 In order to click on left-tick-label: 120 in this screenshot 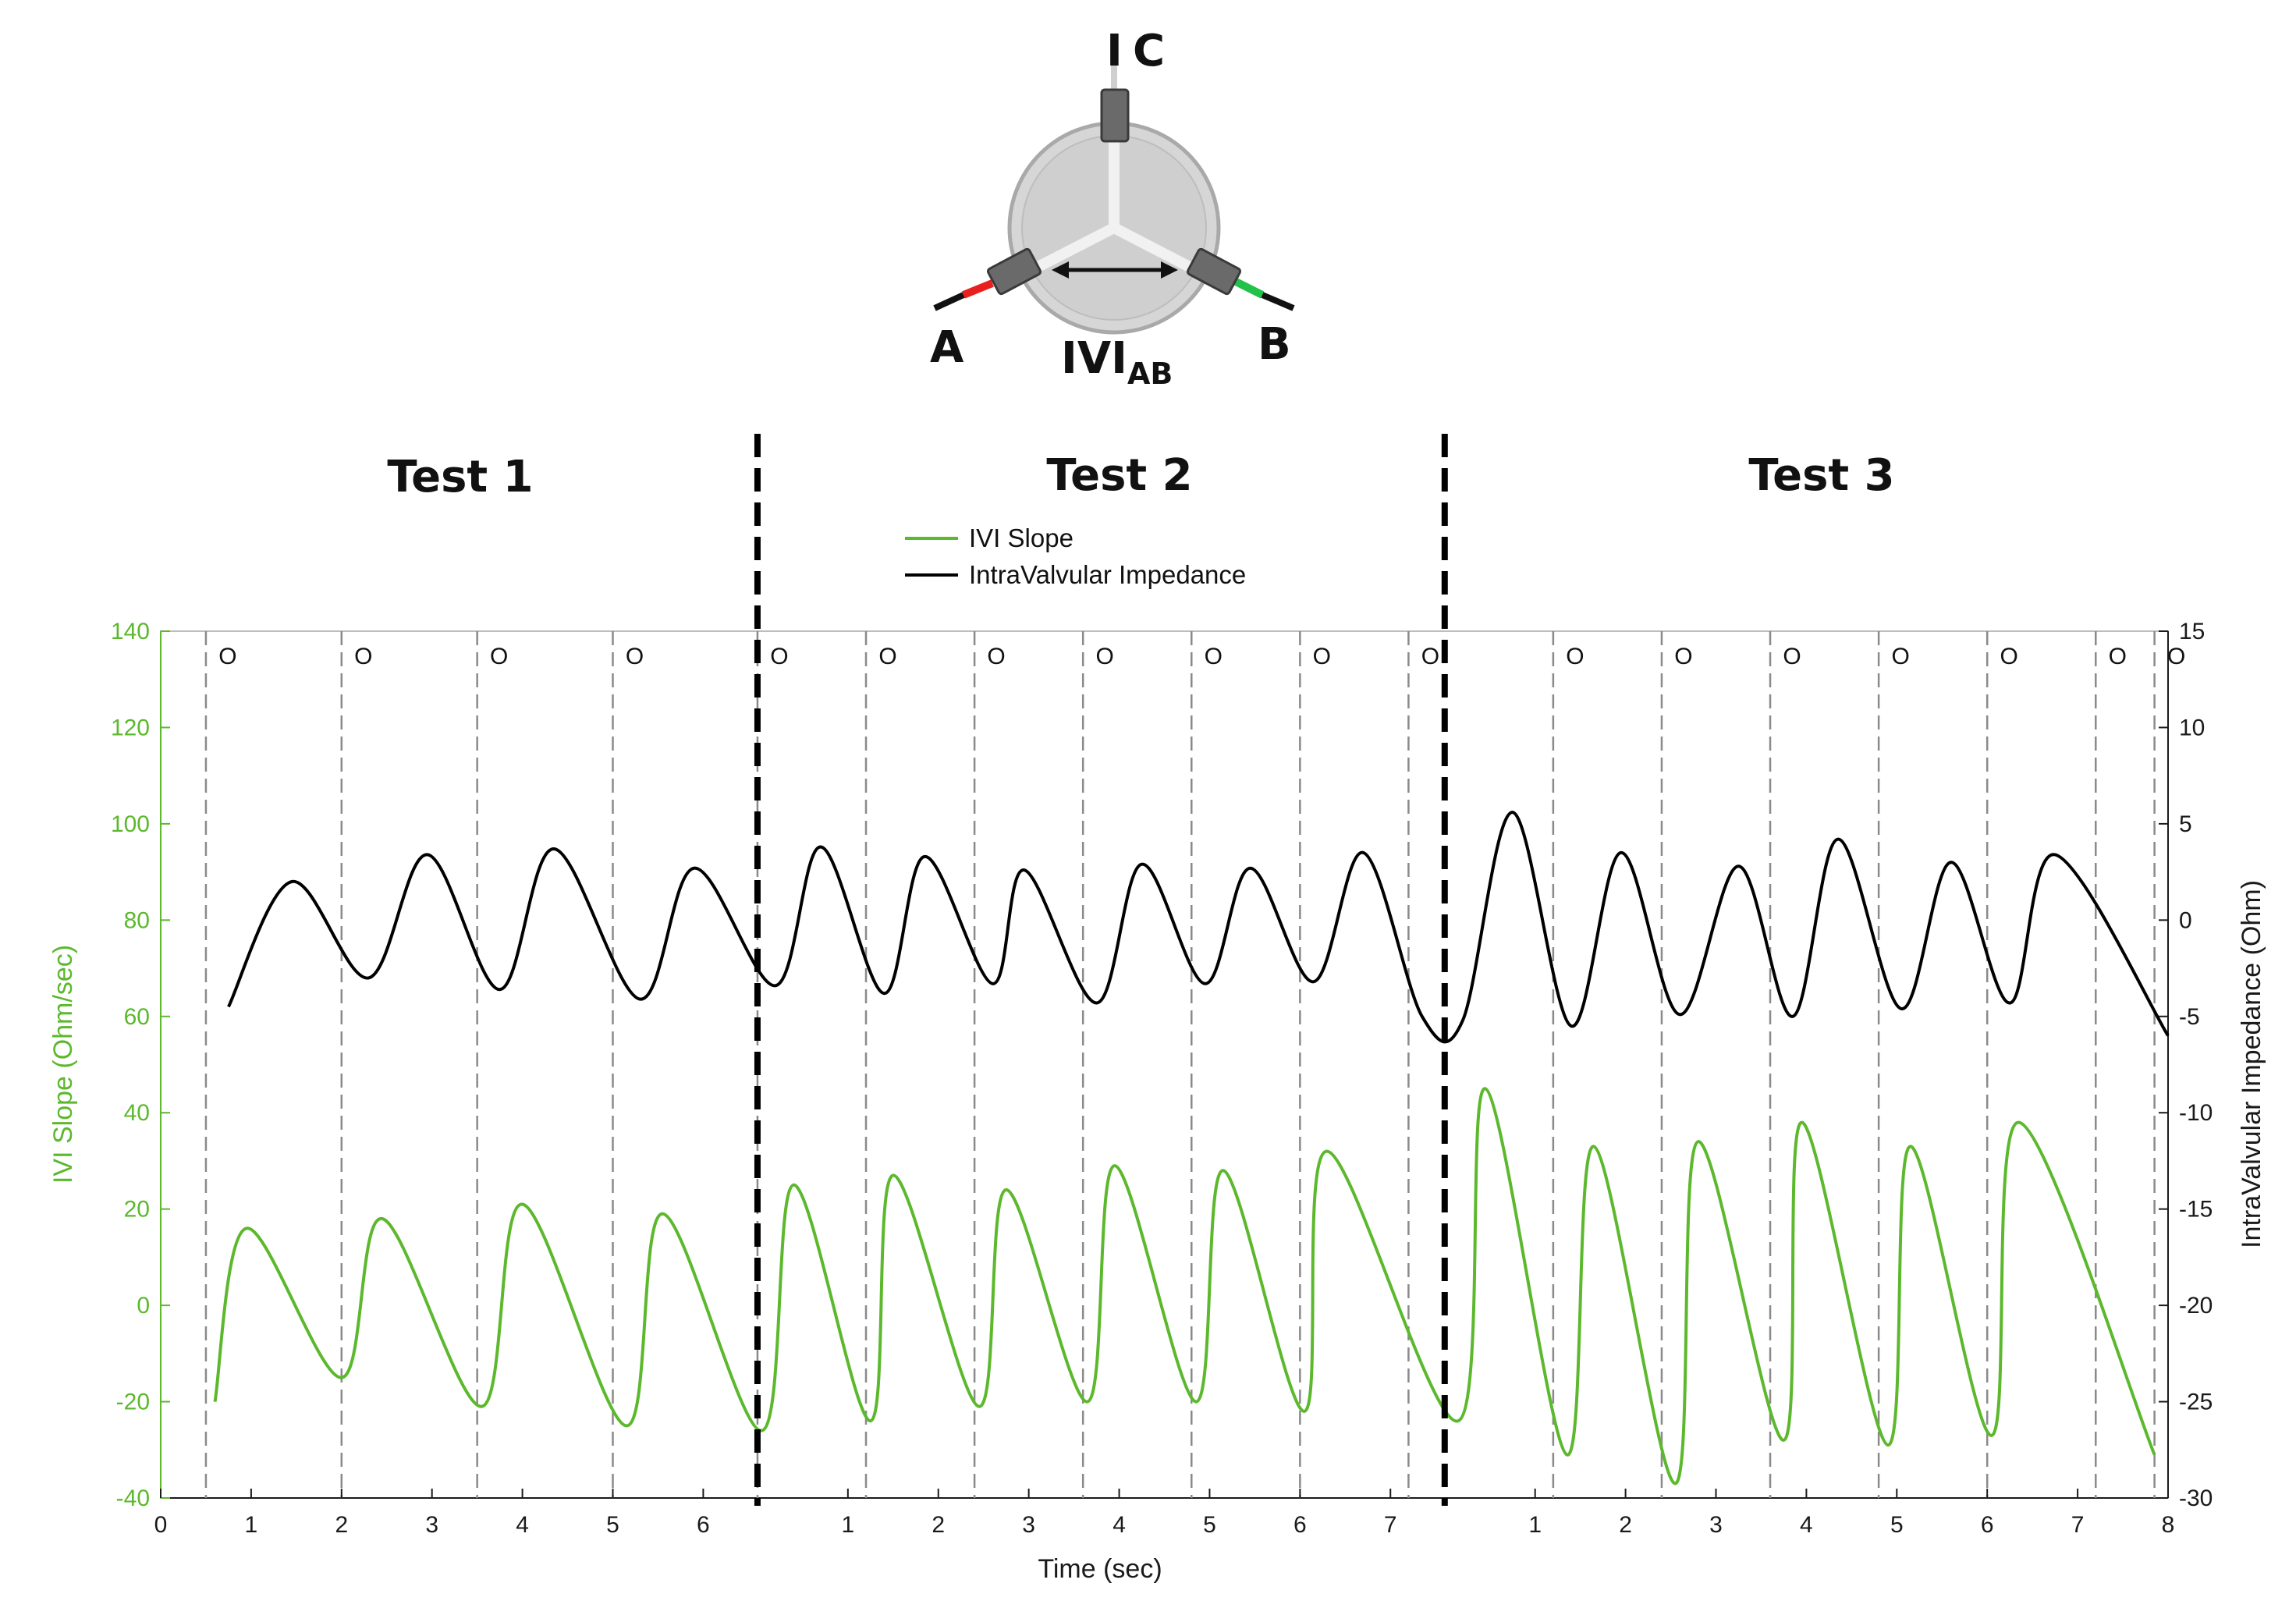, I will do `click(130, 727)`.